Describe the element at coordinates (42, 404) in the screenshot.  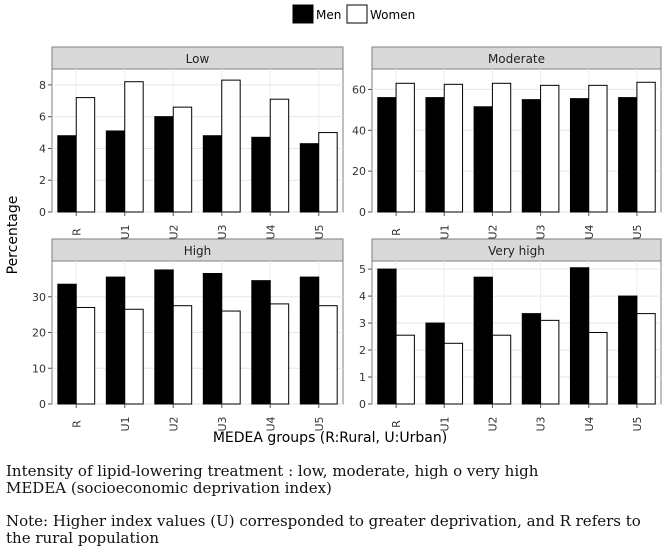
I see `y-tick-label-high: 0` at that location.